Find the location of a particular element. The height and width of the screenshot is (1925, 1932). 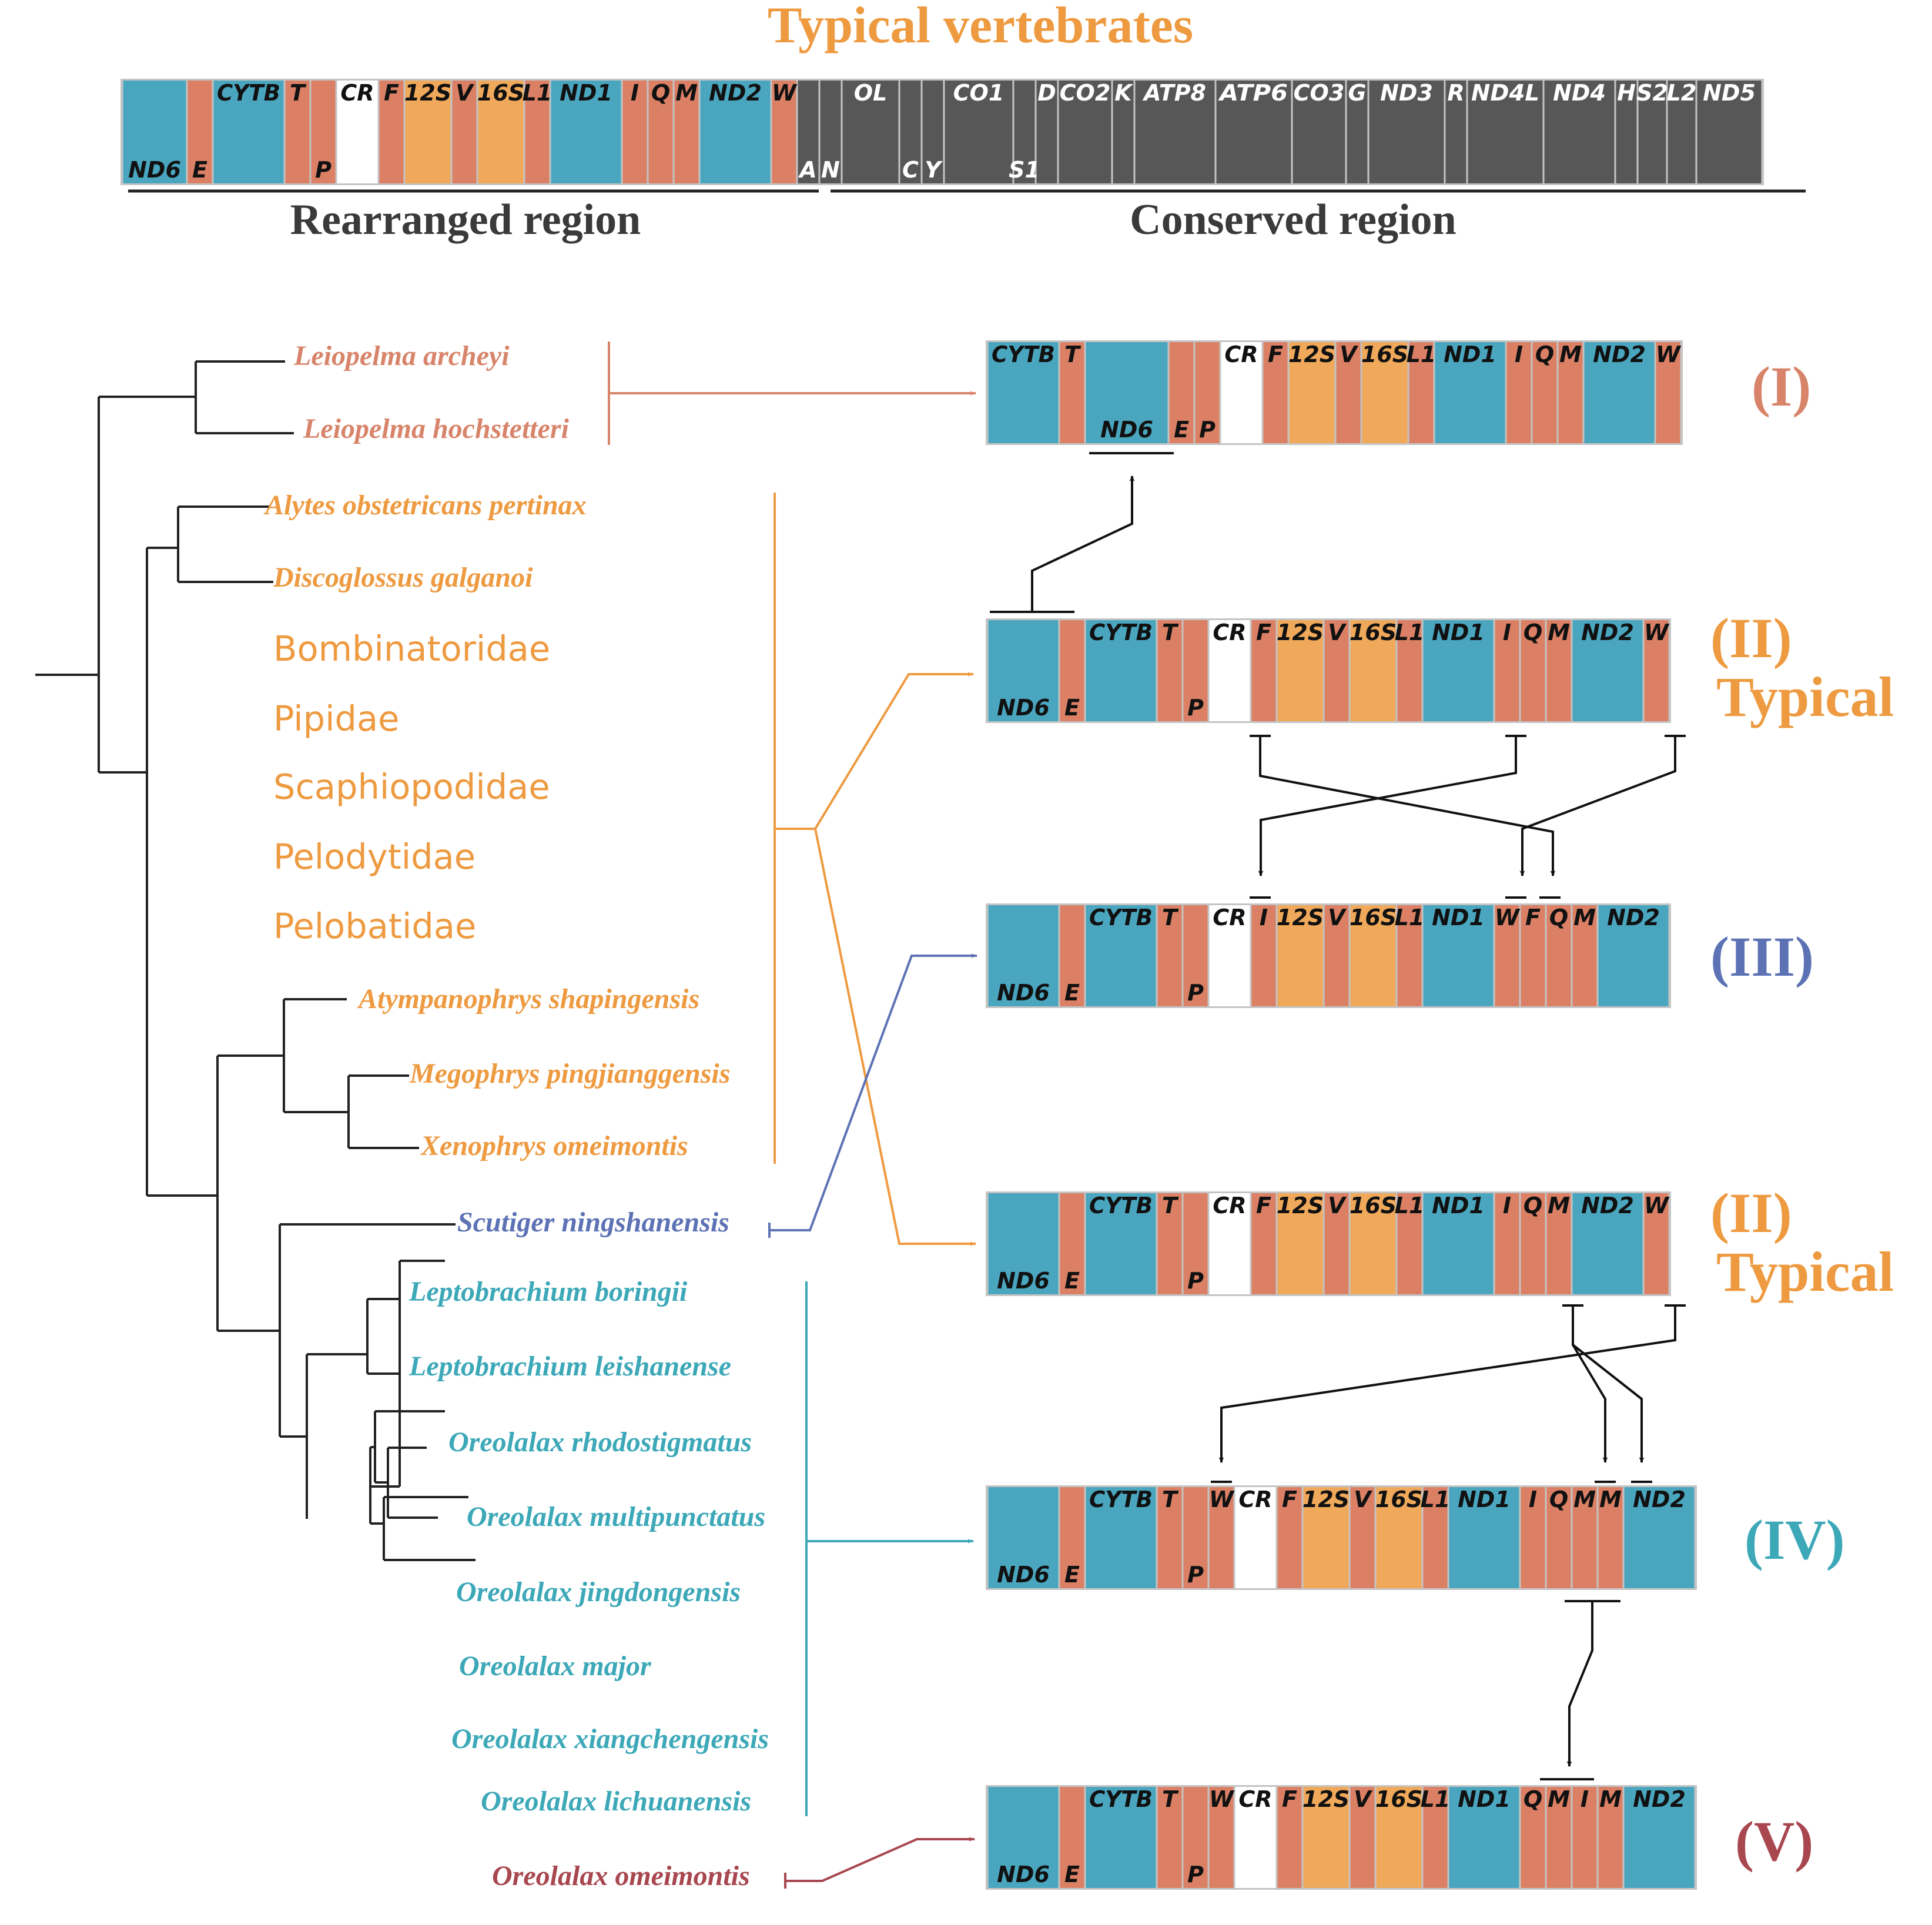

gene-cr-block is located at coordinates (1241, 392).